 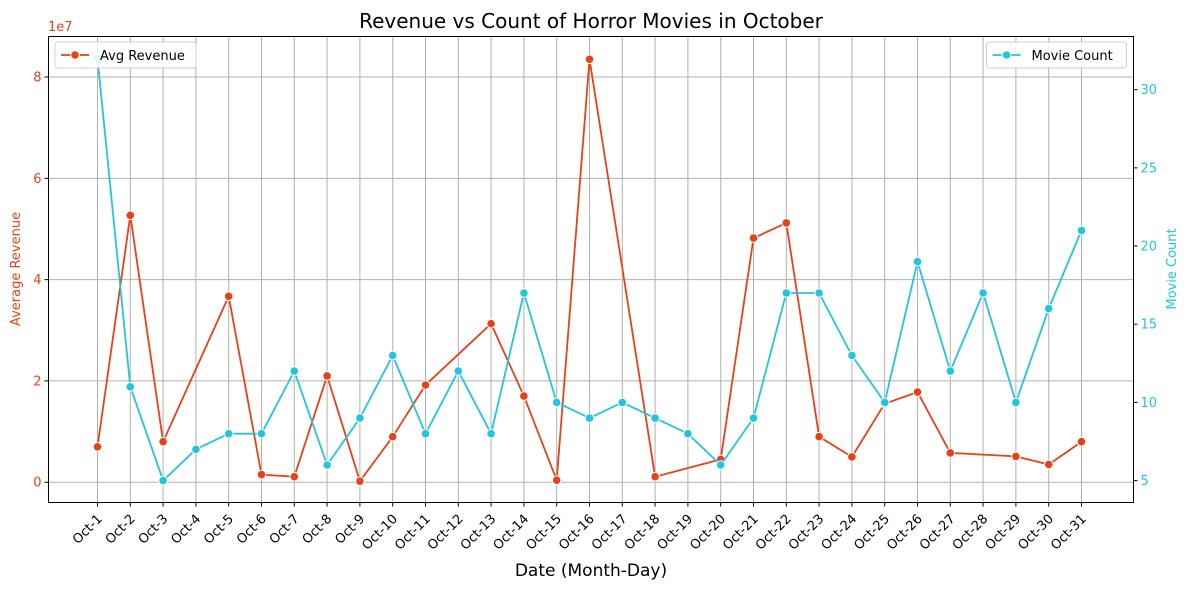 I want to click on legend-label: Avg Revenue, so click(x=142, y=56).